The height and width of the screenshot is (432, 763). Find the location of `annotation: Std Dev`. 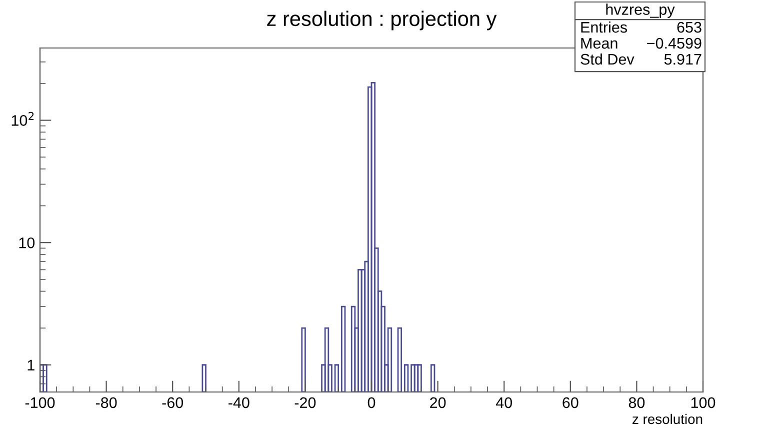

annotation: Std Dev is located at coordinates (607, 59).